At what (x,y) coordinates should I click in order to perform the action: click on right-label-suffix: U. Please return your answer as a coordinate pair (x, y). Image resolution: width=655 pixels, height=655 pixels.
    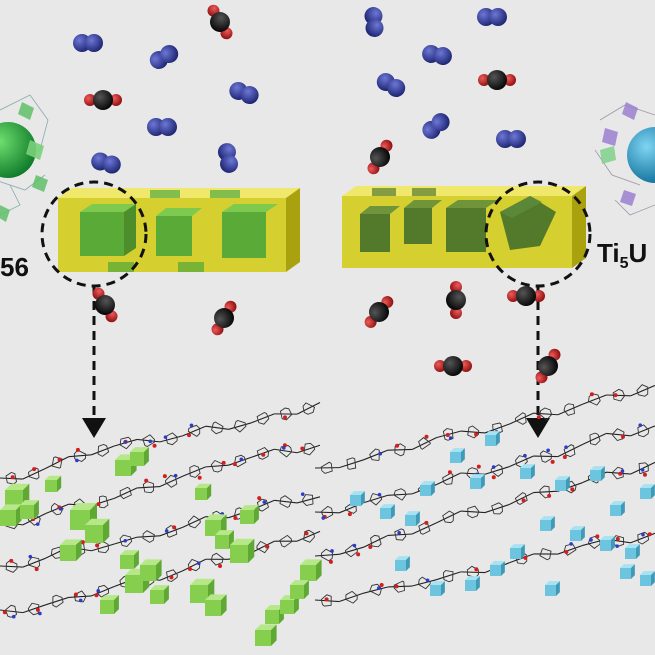
    Looking at the image, I should click on (638, 253).